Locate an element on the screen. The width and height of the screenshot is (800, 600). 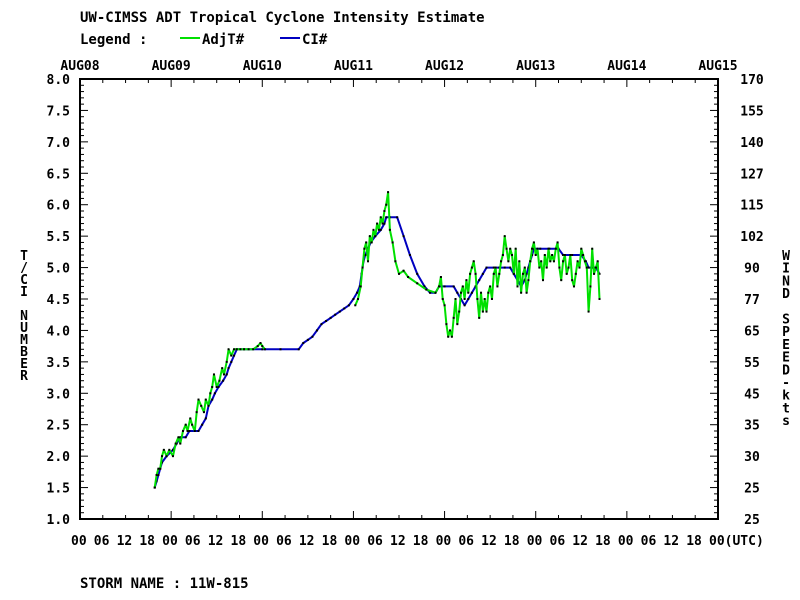
x-tick-label-date: AUG13 is located at coordinates (535, 66).